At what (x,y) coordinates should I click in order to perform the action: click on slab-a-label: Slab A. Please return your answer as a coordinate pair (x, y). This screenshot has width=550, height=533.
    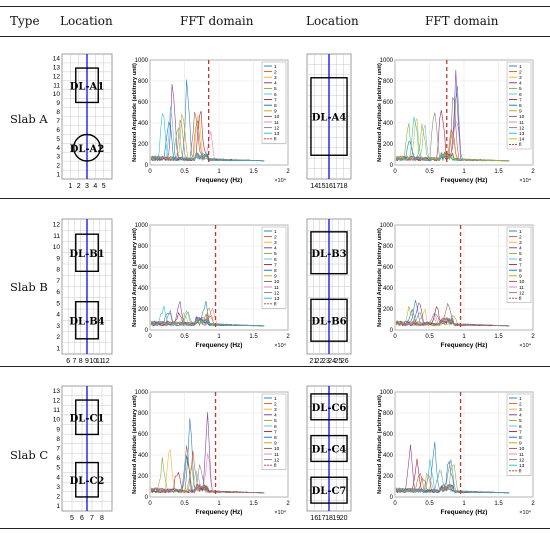
    Looking at the image, I should click on (29, 119).